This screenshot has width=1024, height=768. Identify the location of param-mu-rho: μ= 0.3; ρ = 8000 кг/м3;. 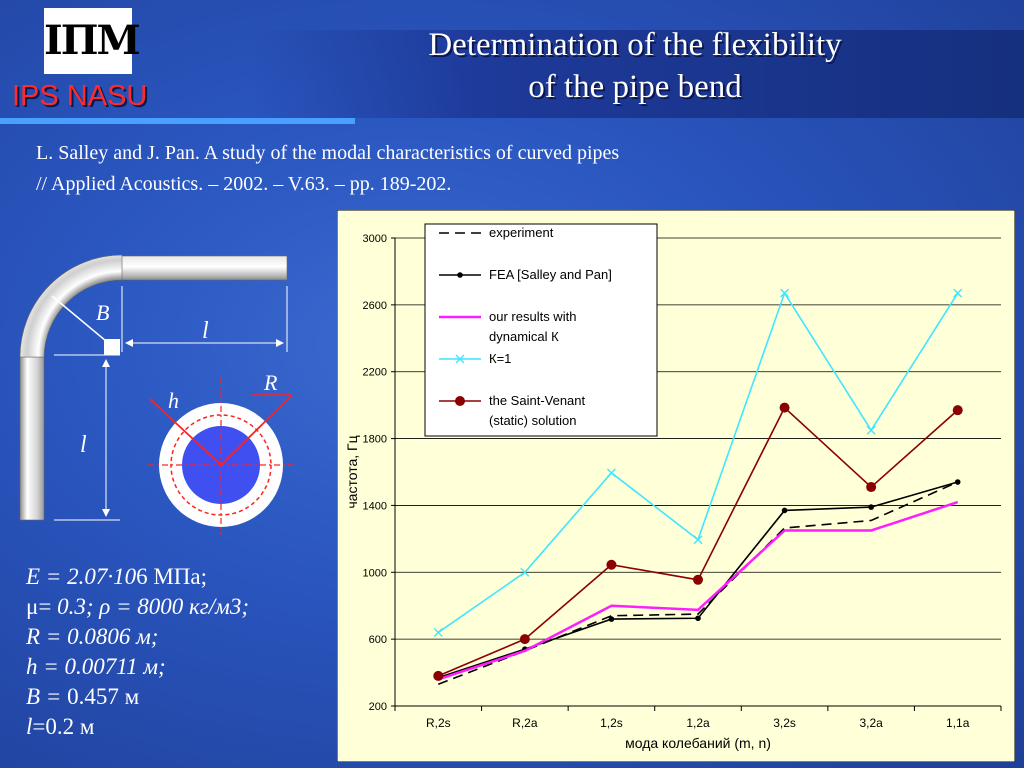
(137, 606).